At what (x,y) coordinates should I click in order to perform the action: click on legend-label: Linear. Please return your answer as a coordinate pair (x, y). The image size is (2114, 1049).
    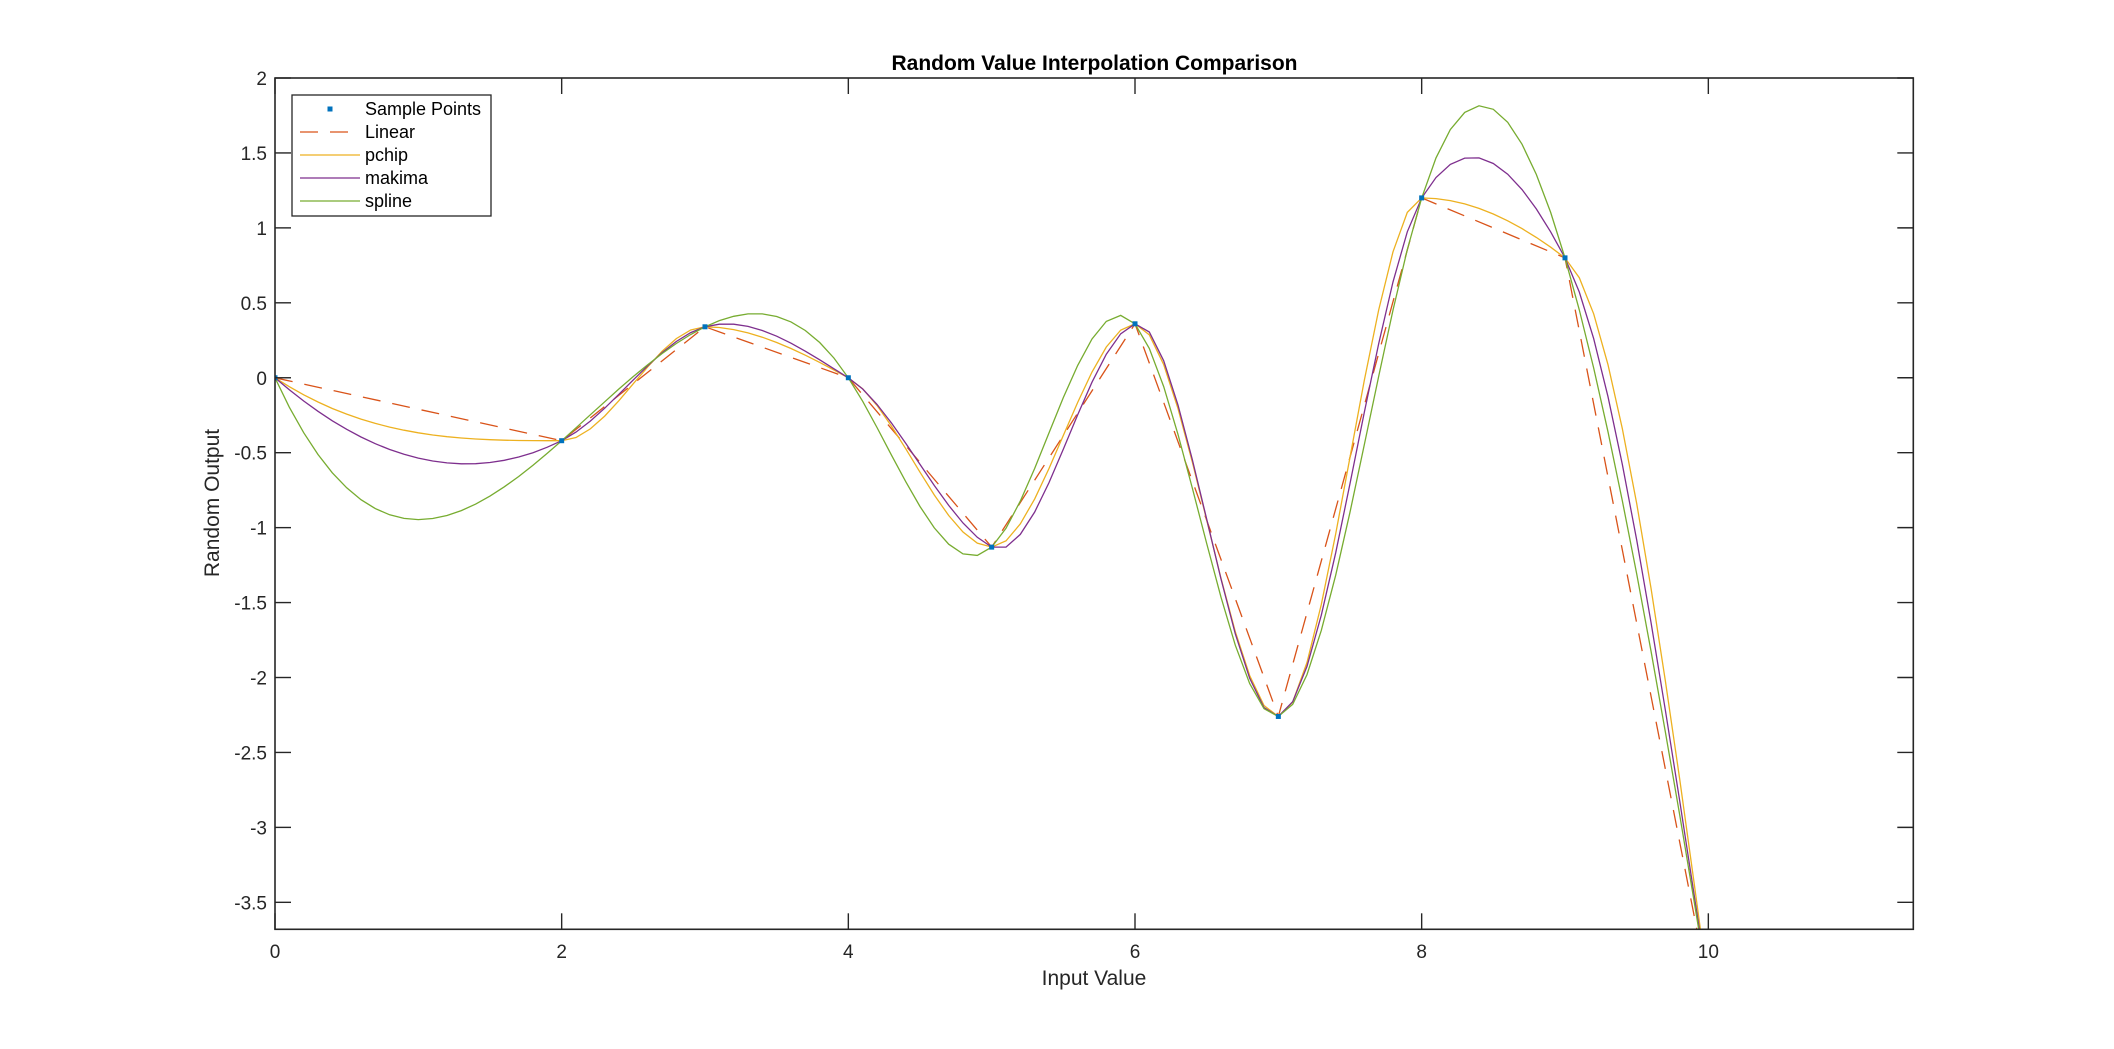
    Looking at the image, I should click on (390, 132).